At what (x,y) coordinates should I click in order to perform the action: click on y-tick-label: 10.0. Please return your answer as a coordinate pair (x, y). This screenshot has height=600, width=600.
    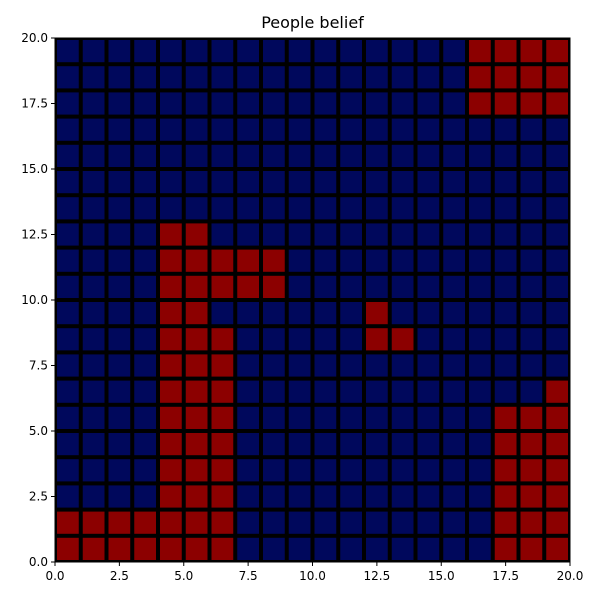
    Looking at the image, I should click on (34, 300).